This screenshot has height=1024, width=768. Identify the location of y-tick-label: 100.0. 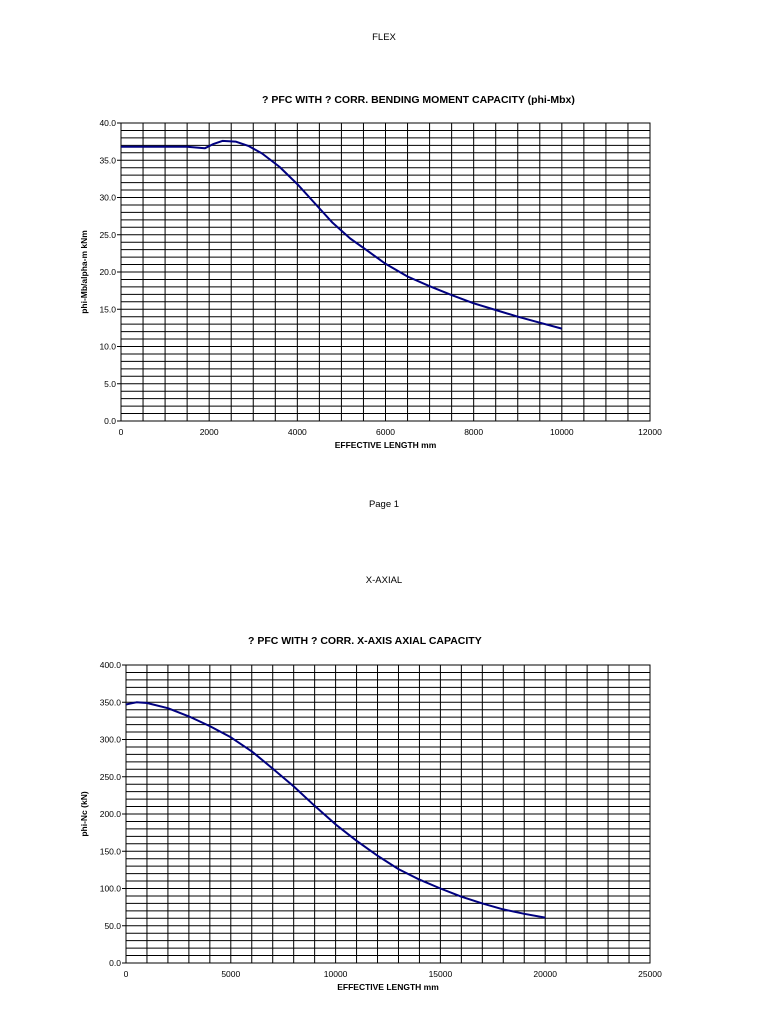
(111, 889).